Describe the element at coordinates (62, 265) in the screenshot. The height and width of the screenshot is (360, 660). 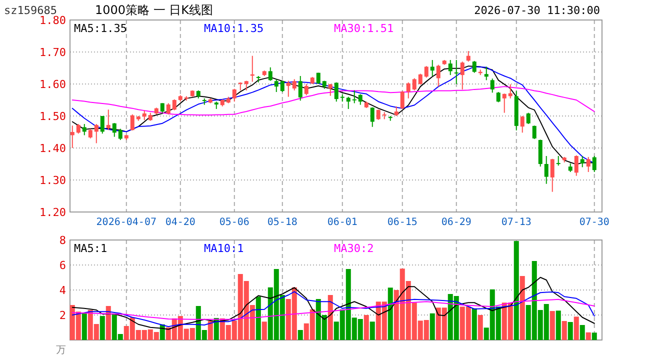
I see `y-tick-label: 6` at that location.